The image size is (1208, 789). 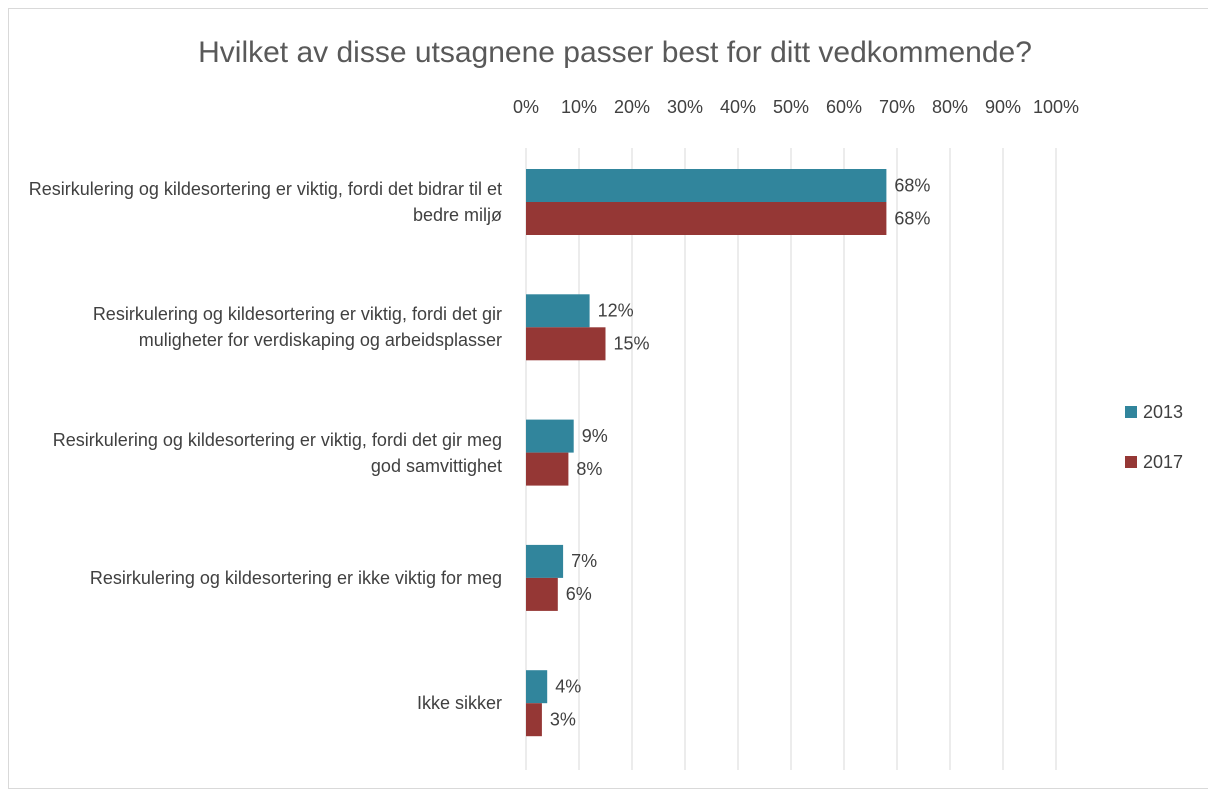 I want to click on data-label: 4%, so click(x=568, y=686).